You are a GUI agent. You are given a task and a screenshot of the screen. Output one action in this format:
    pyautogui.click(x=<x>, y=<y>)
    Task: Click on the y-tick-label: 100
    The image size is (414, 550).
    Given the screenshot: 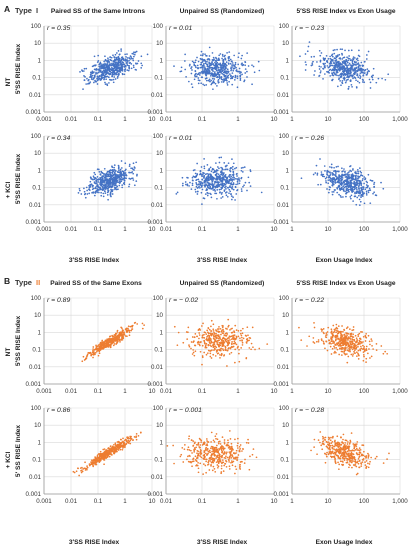 What is the action you would take?
    pyautogui.click(x=36, y=136)
    